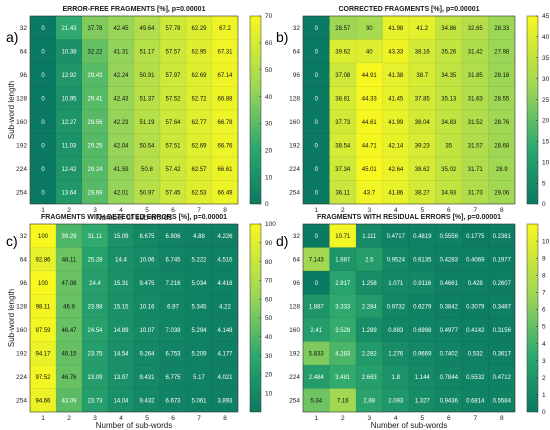 The height and width of the screenshot is (430, 550). Describe the element at coordinates (199, 284) in the screenshot. I see `cell-value-label: 5.034` at that location.